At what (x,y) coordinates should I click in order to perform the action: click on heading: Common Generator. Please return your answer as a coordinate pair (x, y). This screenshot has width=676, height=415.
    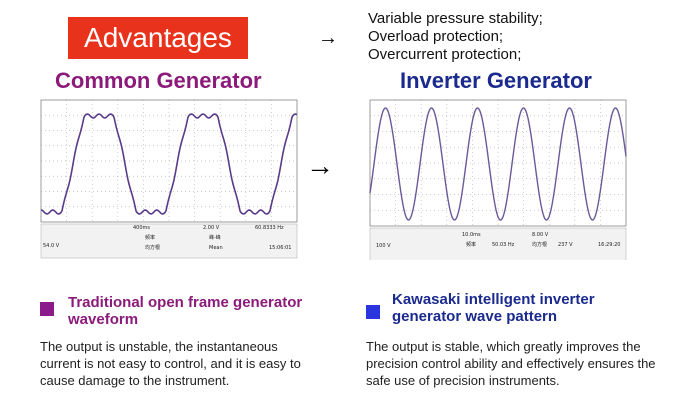
    Looking at the image, I should click on (158, 80).